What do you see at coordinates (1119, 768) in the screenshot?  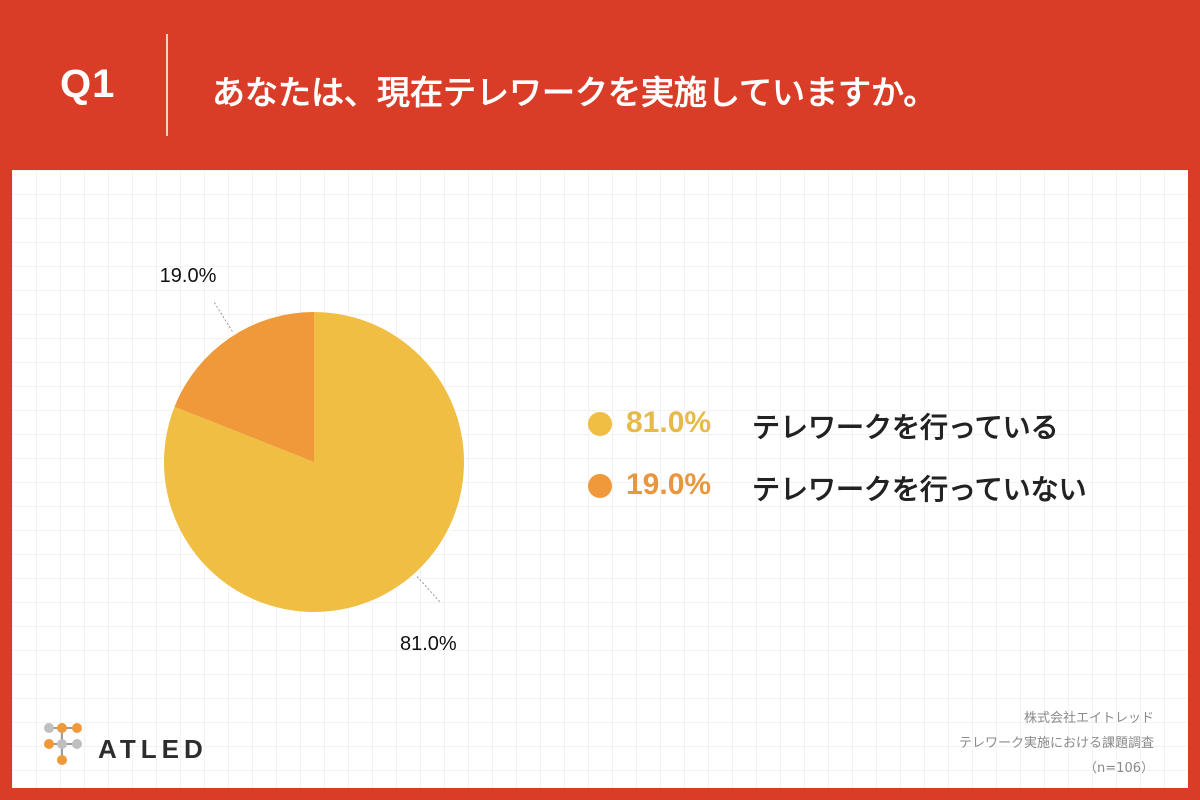 I see `credit-sample: （n=106）` at bounding box center [1119, 768].